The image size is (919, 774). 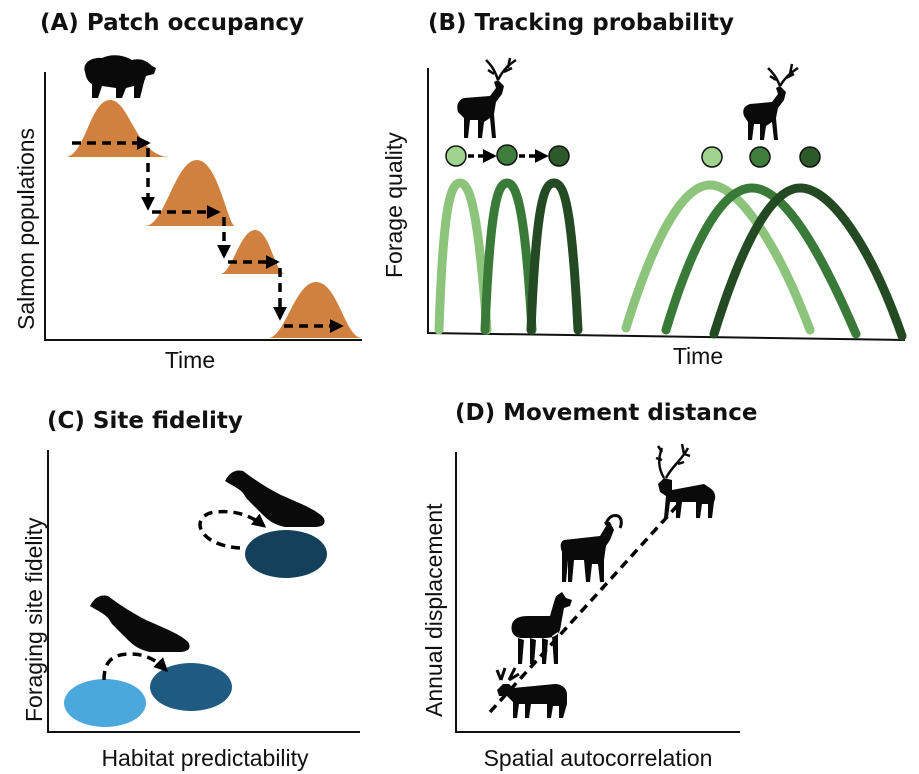 What do you see at coordinates (712, 157) in the screenshot?
I see `dot-light-right` at bounding box center [712, 157].